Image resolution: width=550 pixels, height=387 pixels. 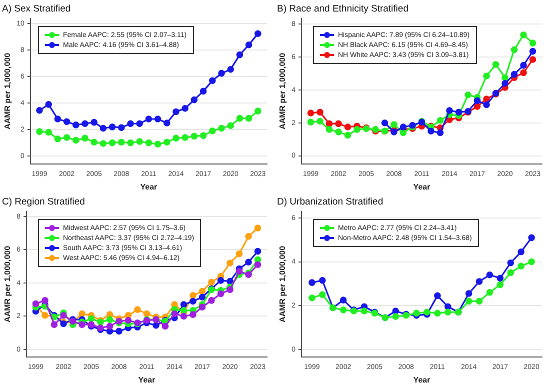 What do you see at coordinates (36, 8) in the screenshot?
I see `chart-title: A) Sex Stratified` at bounding box center [36, 8].